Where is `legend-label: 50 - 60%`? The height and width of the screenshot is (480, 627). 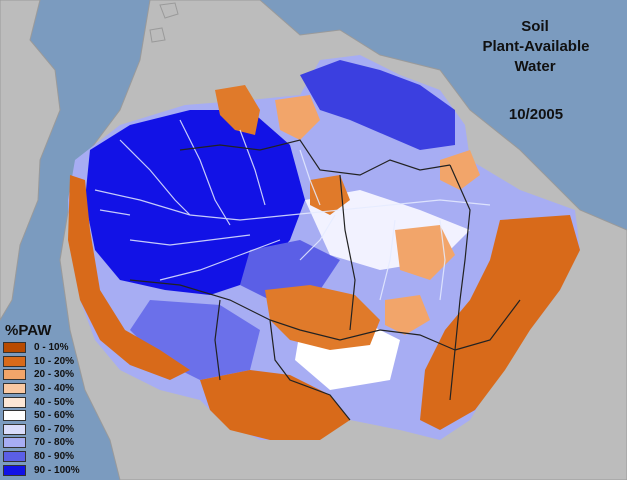
legend-label: 50 - 60% is located at coordinates (54, 416).